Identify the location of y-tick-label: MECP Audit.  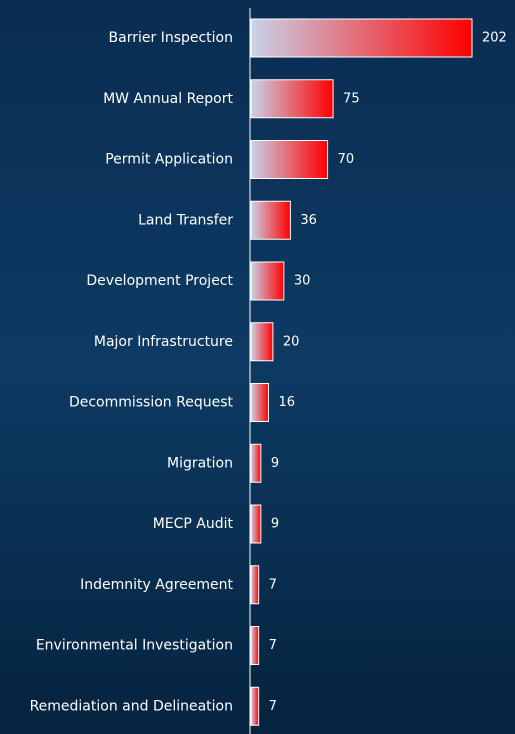
(193, 524).